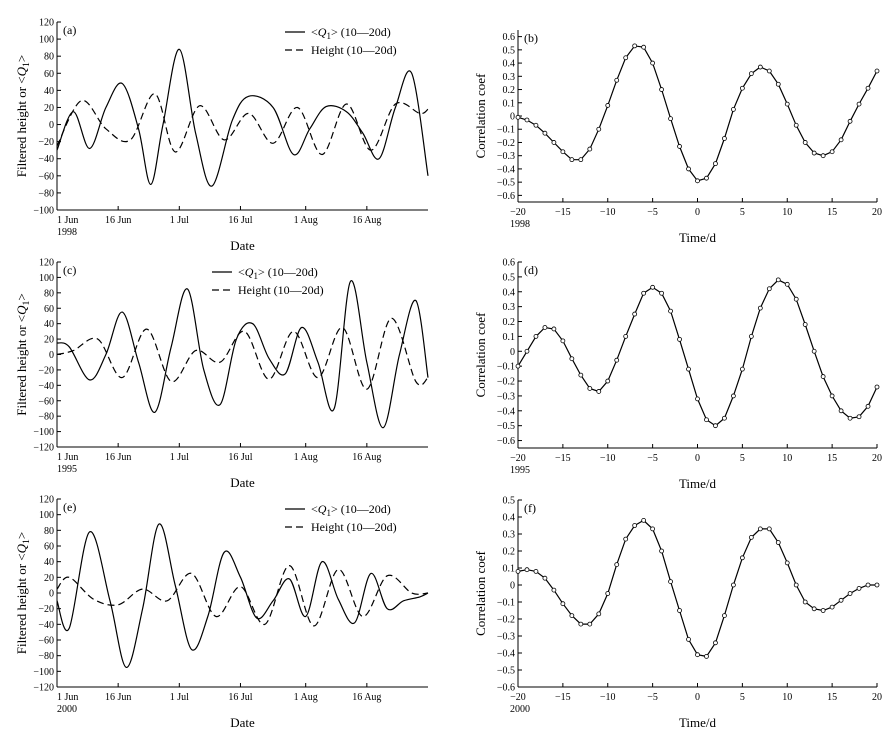 Image resolution: width=895 pixels, height=741 pixels. What do you see at coordinates (240, 697) in the screenshot?
I see `x-tick-label: 16 Jul` at bounding box center [240, 697].